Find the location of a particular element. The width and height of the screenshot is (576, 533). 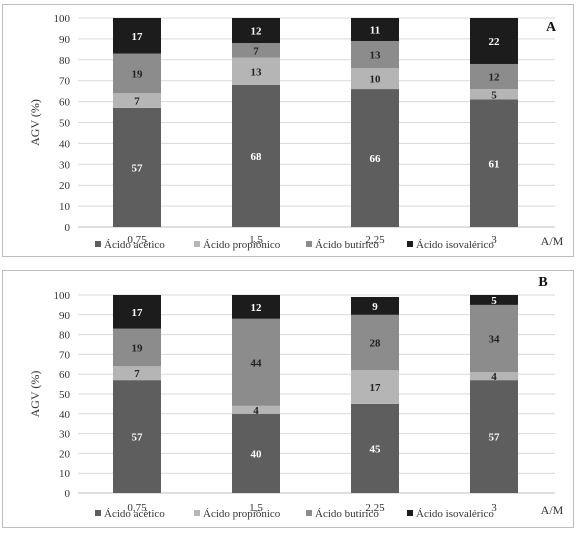

data-label: 61 is located at coordinates (494, 164).